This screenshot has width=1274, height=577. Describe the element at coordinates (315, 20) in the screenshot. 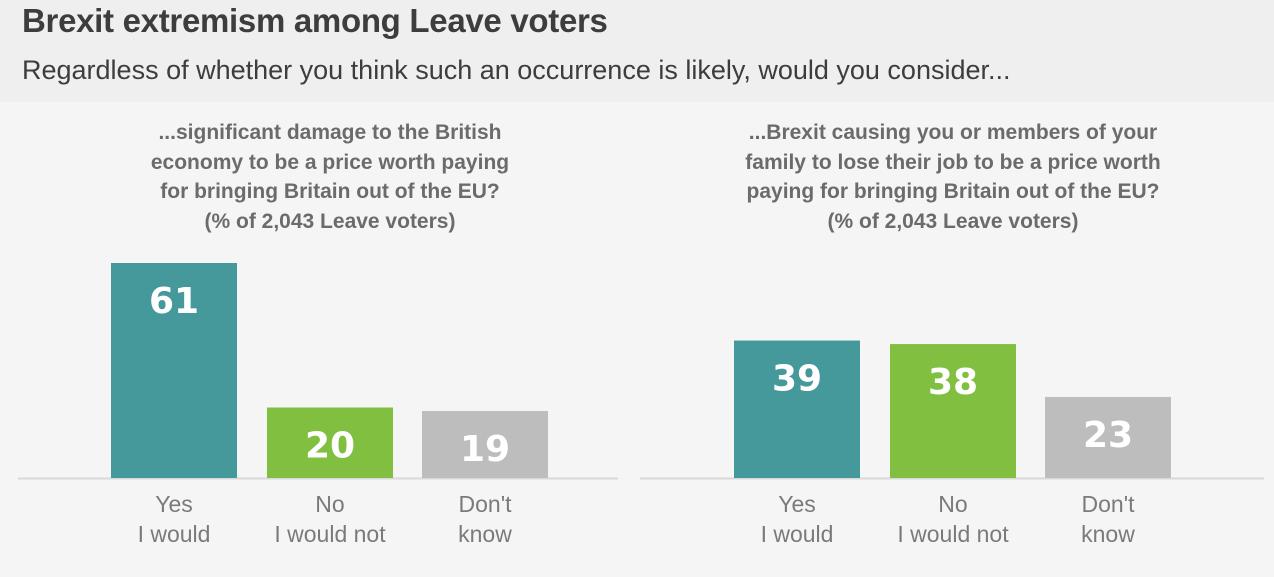

I see `page-title: Brexit extremism among Leave voters` at that location.